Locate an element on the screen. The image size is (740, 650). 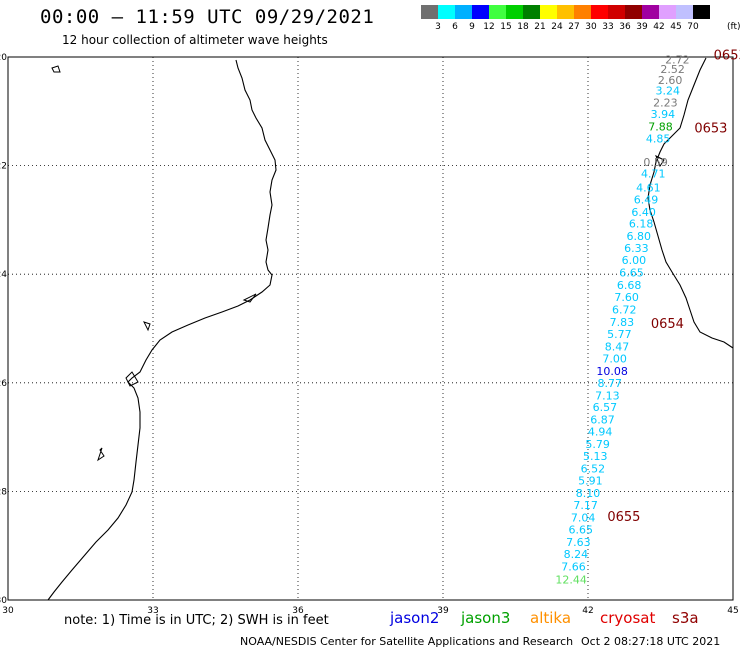
satellite-name: jason3 is located at coordinates (486, 618).